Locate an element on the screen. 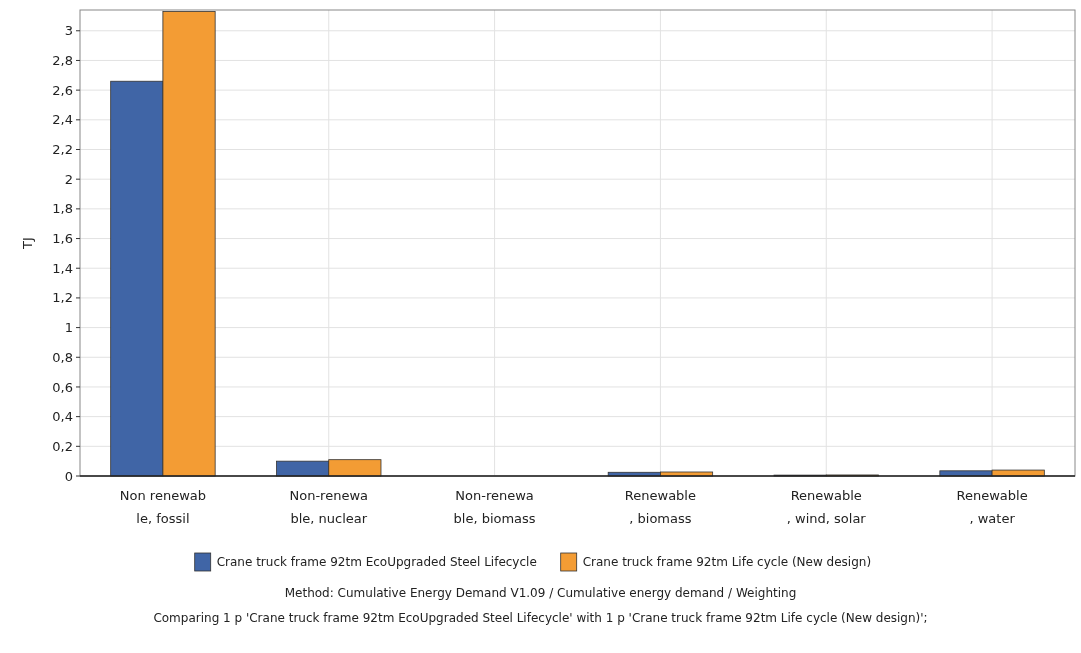 The image size is (1081, 653). legend-label: Crane truck frame 92tm Life cycle (New design) is located at coordinates (727, 562).